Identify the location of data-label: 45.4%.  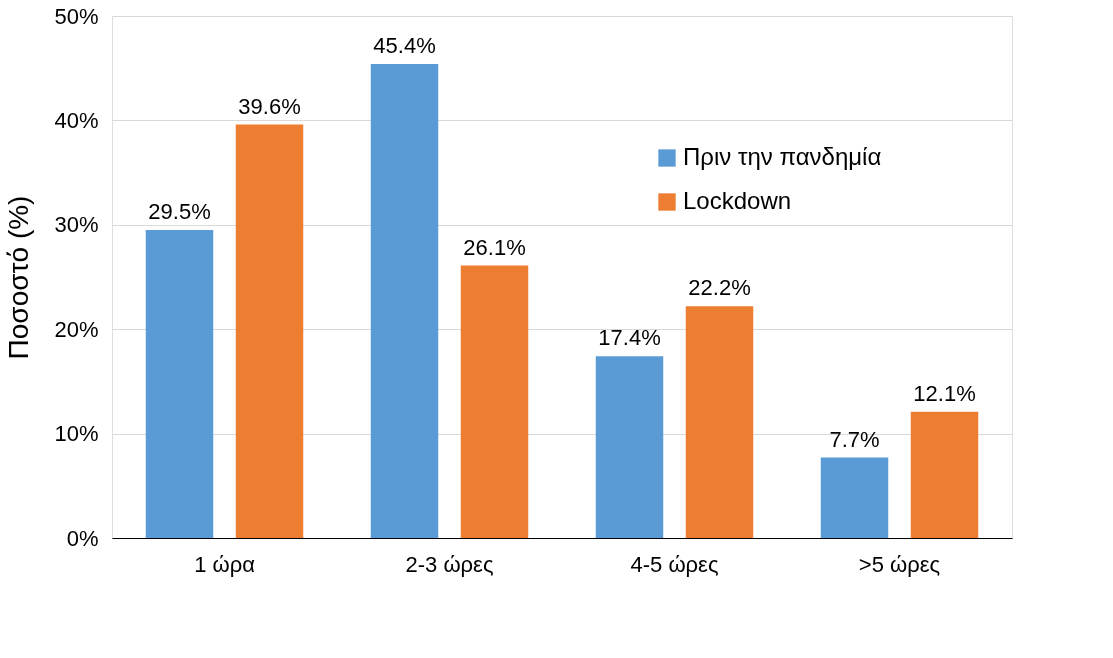
(404, 46).